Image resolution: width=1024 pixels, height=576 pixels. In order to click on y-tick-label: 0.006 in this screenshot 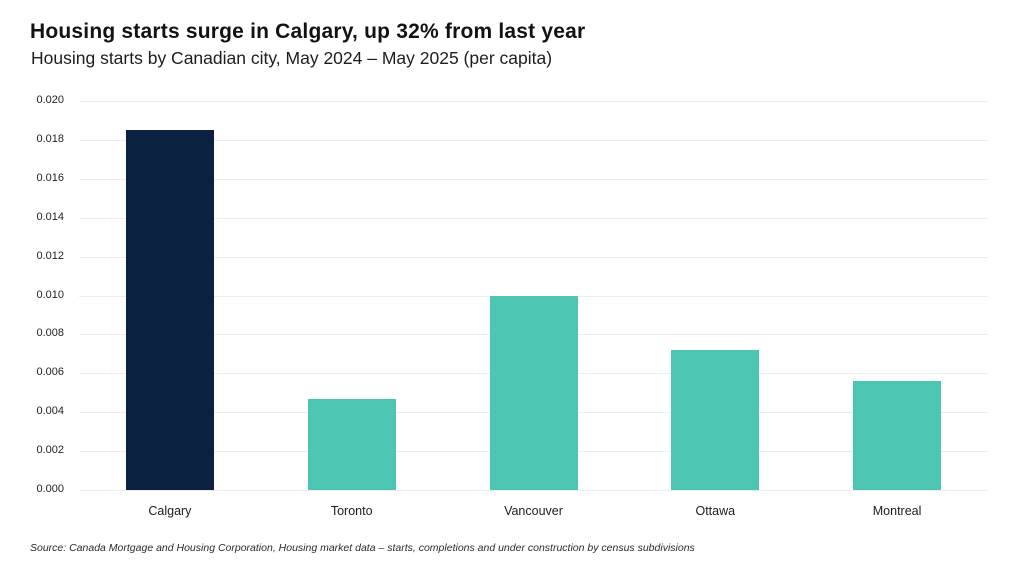, I will do `click(50, 372)`.